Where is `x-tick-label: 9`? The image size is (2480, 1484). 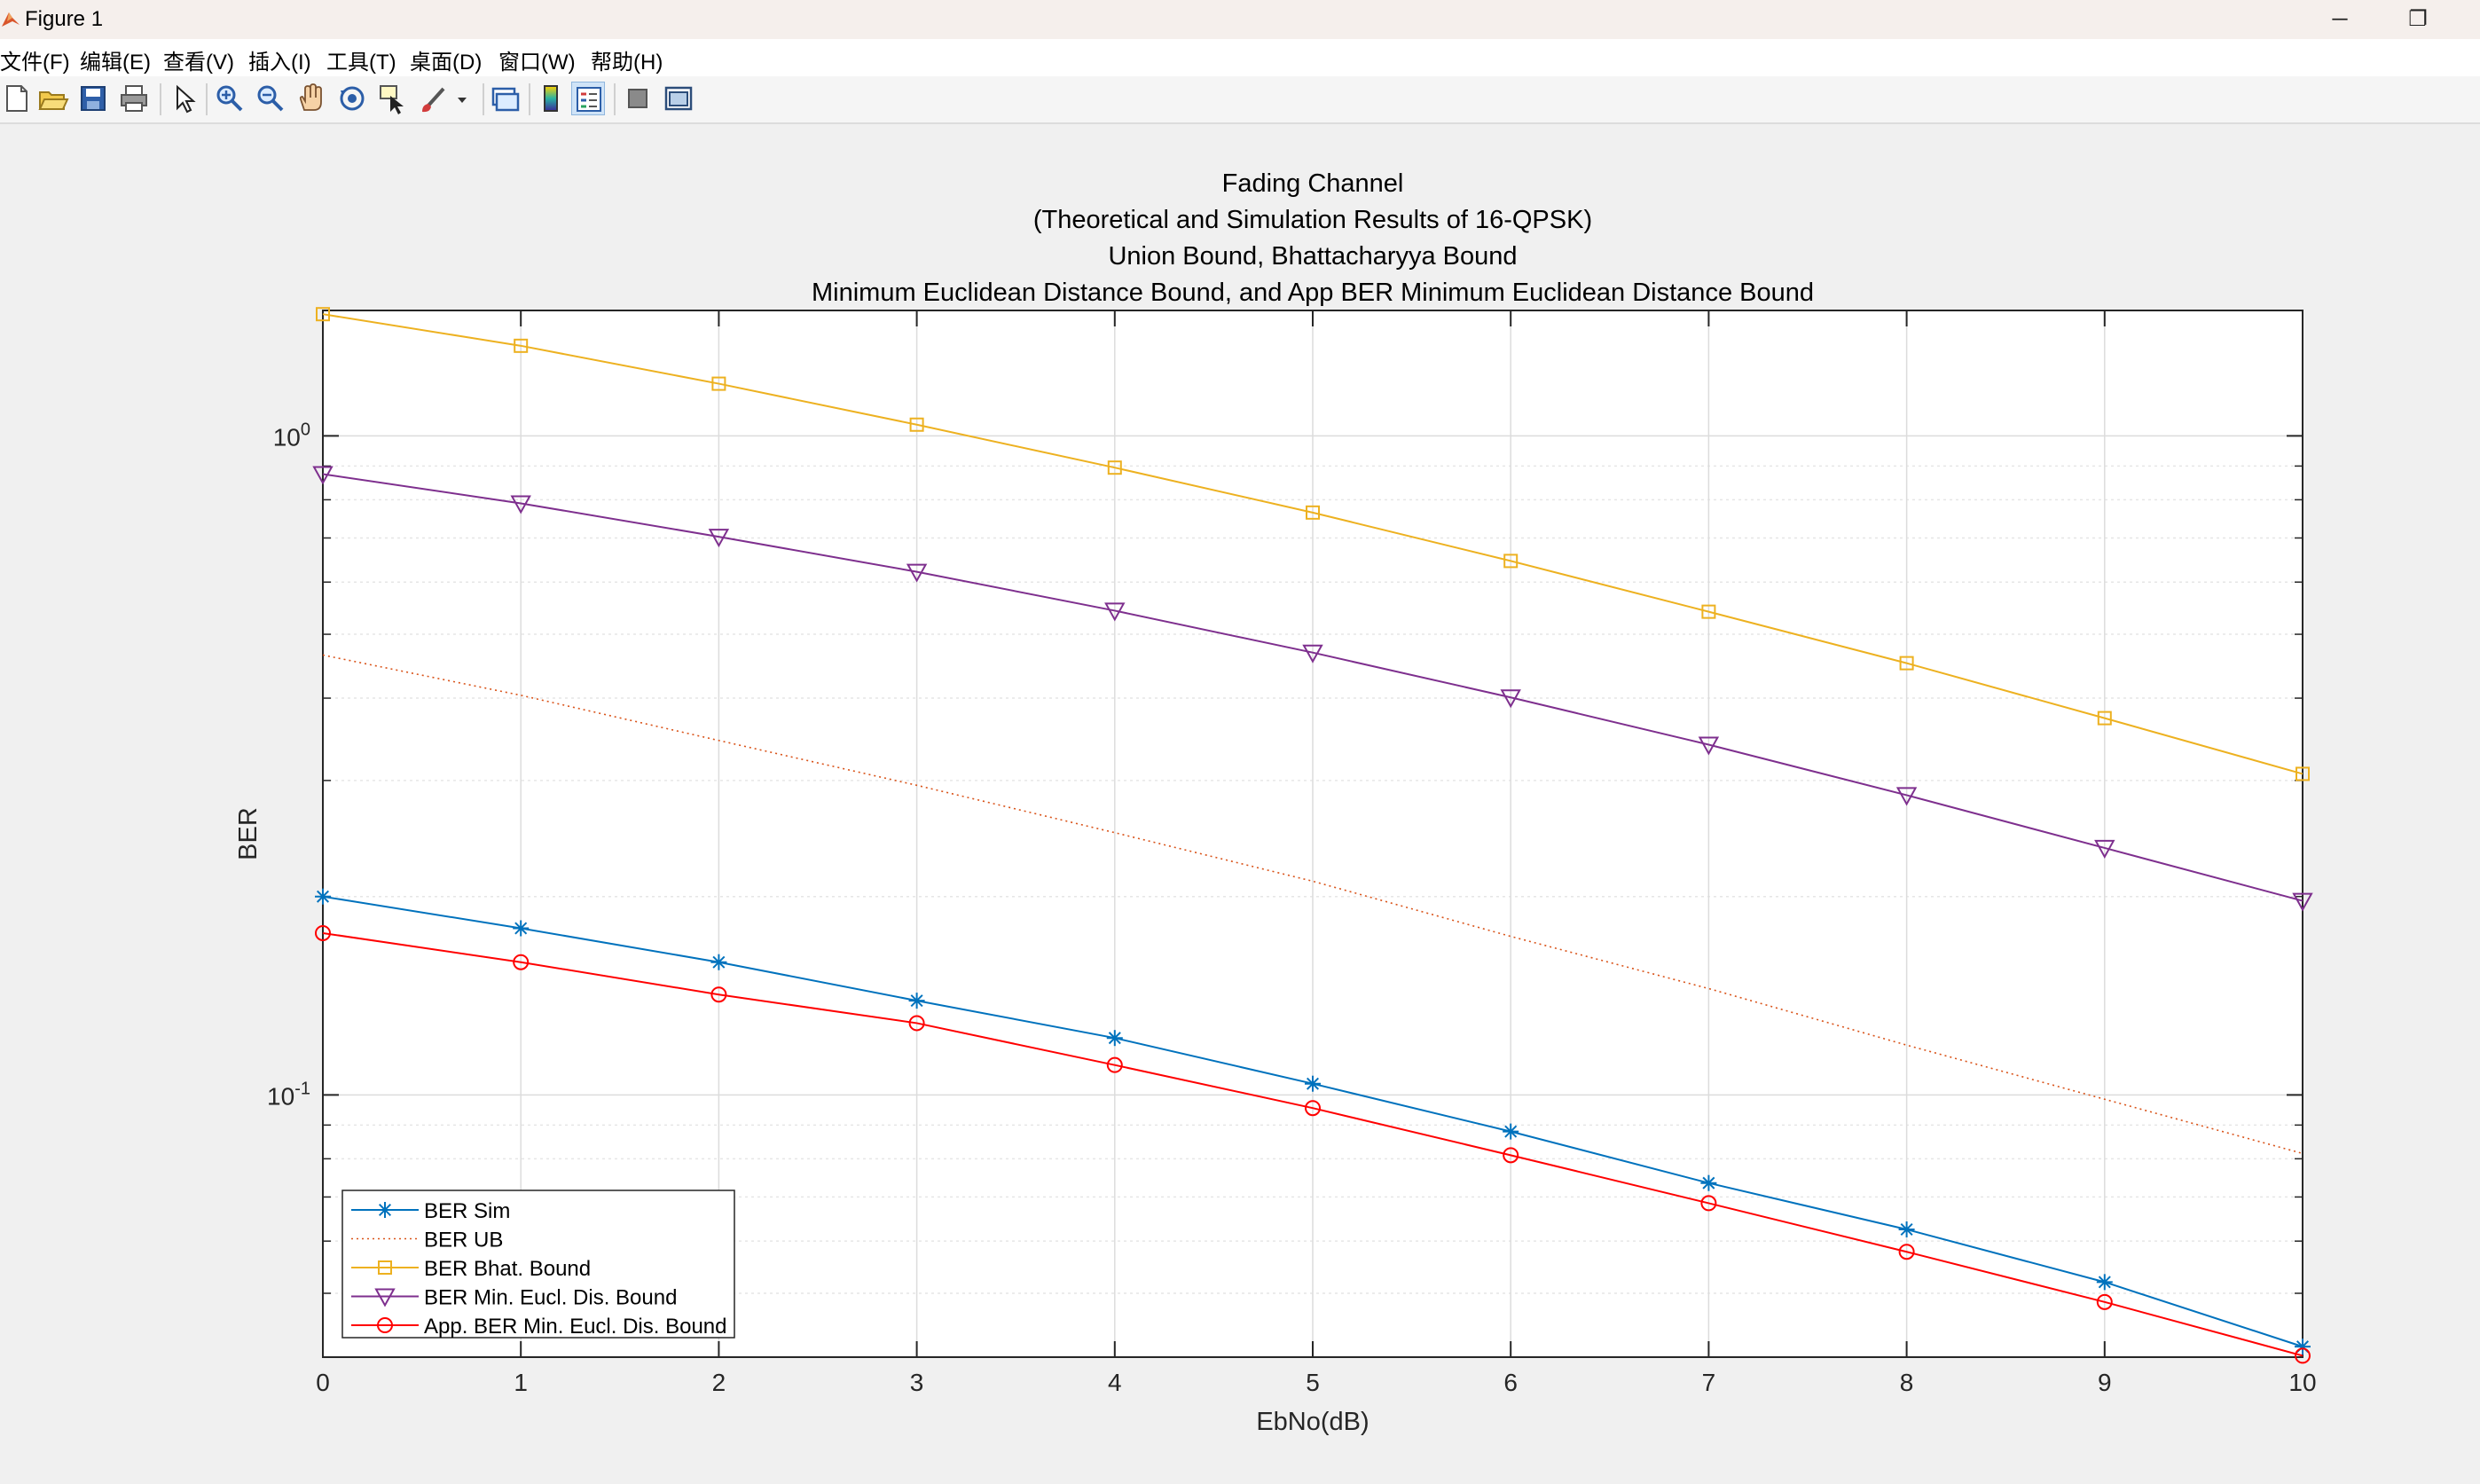
x-tick-label: 9 is located at coordinates (2105, 1382).